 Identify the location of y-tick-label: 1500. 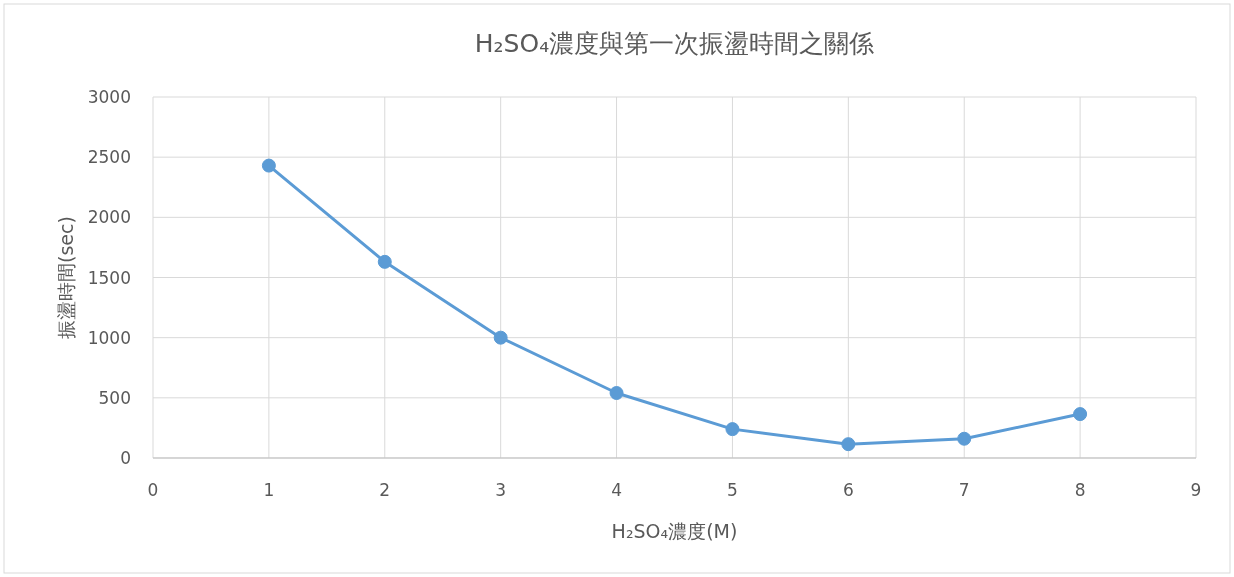
(109, 277).